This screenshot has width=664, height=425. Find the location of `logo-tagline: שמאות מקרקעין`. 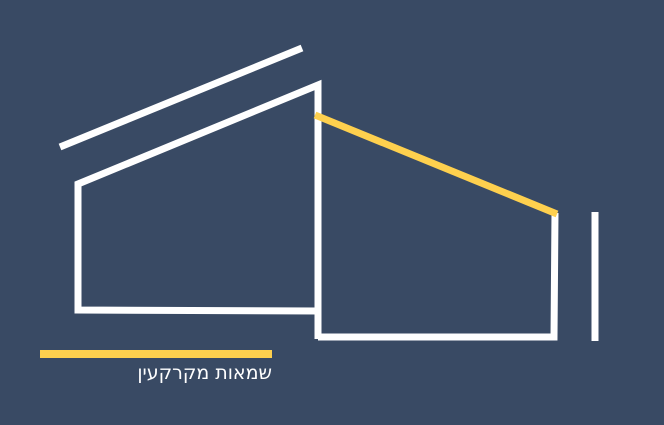

logo-tagline: שמאות מקרקעין is located at coordinates (204, 373).